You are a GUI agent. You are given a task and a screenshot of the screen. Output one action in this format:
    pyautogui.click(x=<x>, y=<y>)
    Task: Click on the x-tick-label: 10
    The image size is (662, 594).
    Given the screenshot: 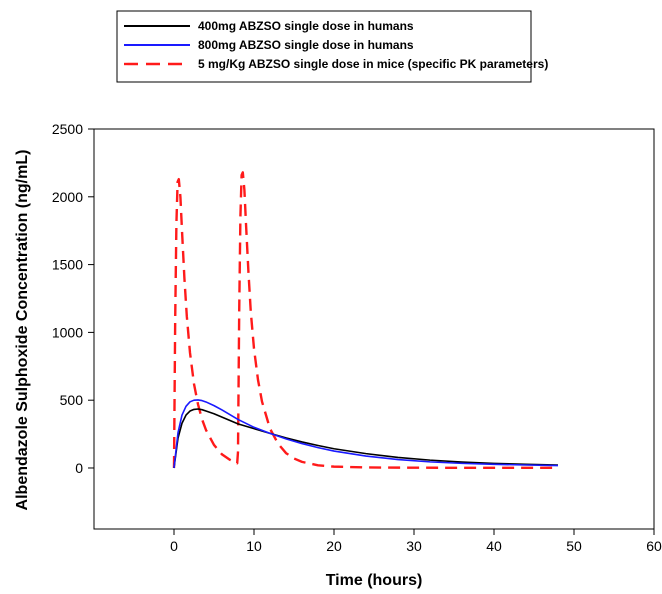 What is the action you would take?
    pyautogui.click(x=254, y=546)
    